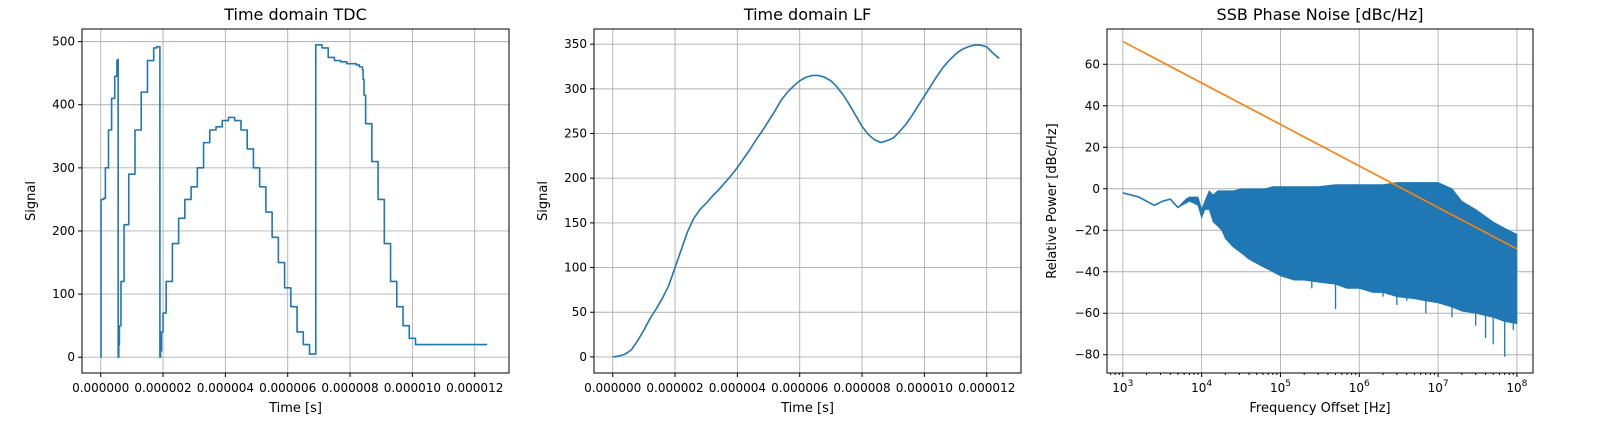 The height and width of the screenshot is (434, 1602). Describe the element at coordinates (1122, 387) in the screenshot. I see `pn-x-tick-label: 10³` at that location.